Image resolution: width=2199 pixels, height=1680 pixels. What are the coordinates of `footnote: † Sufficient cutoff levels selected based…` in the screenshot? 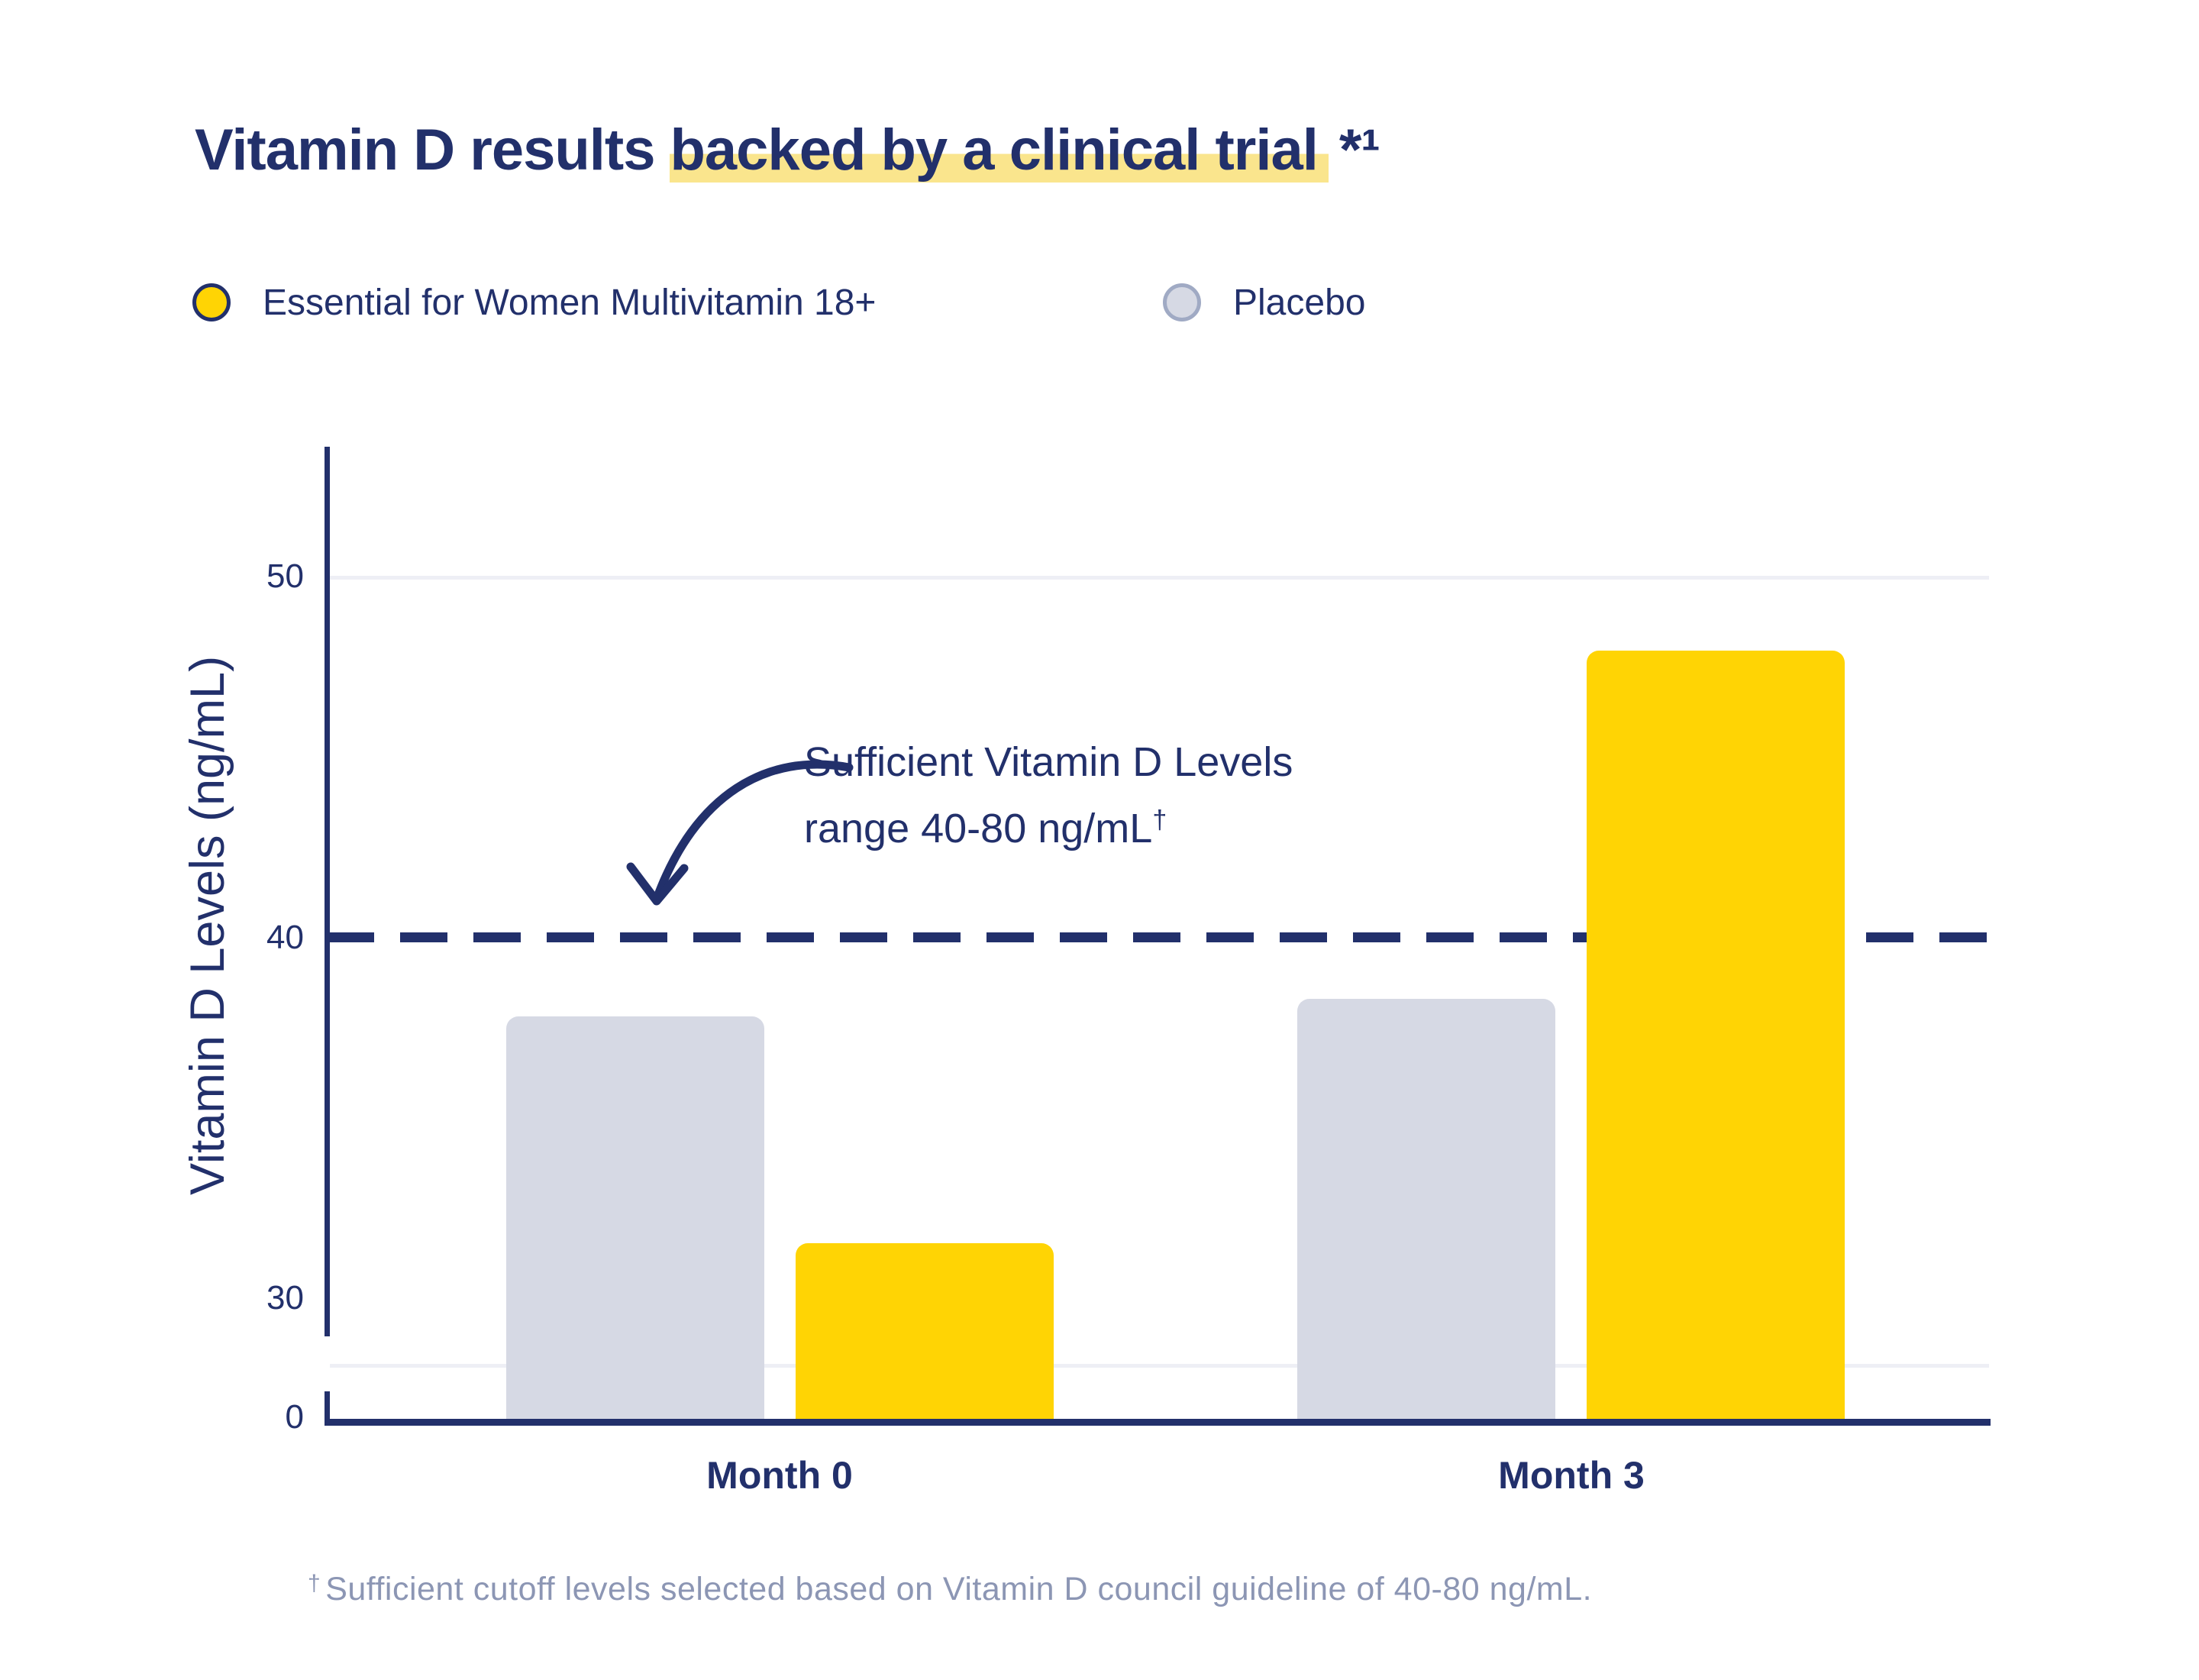 It's located at (950, 1590).